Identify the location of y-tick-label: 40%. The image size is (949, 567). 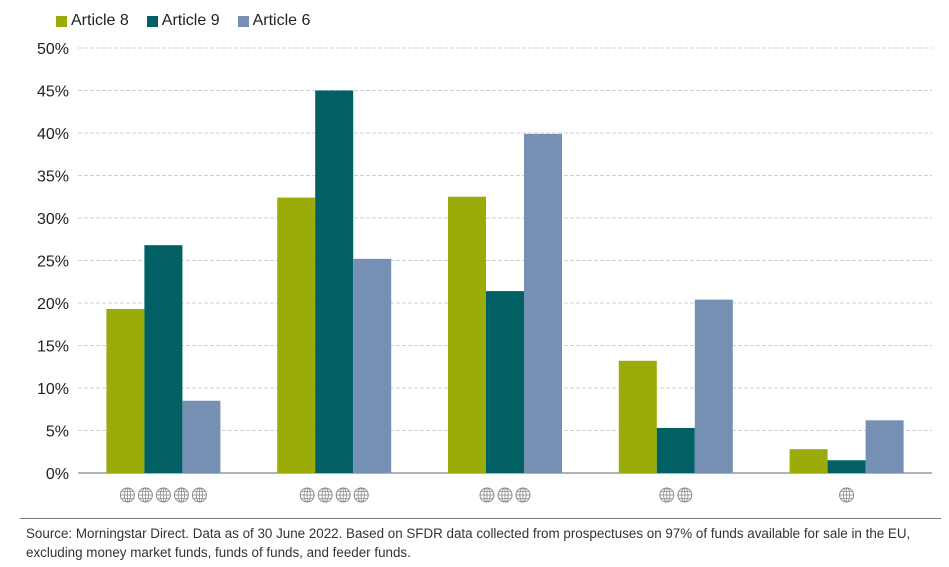
(53, 134).